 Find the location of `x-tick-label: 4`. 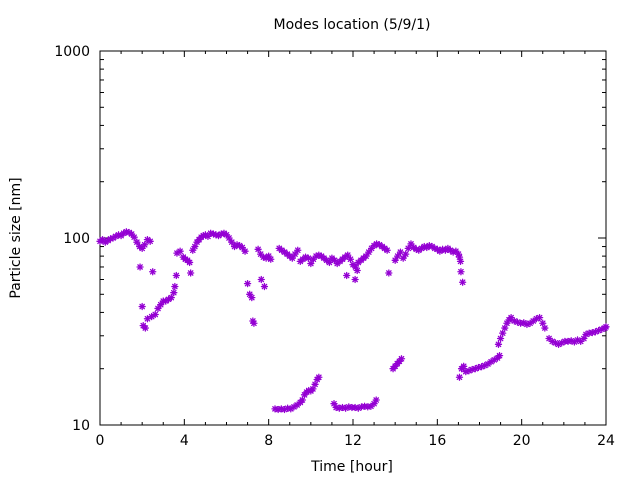

x-tick-label: 4 is located at coordinates (184, 441).